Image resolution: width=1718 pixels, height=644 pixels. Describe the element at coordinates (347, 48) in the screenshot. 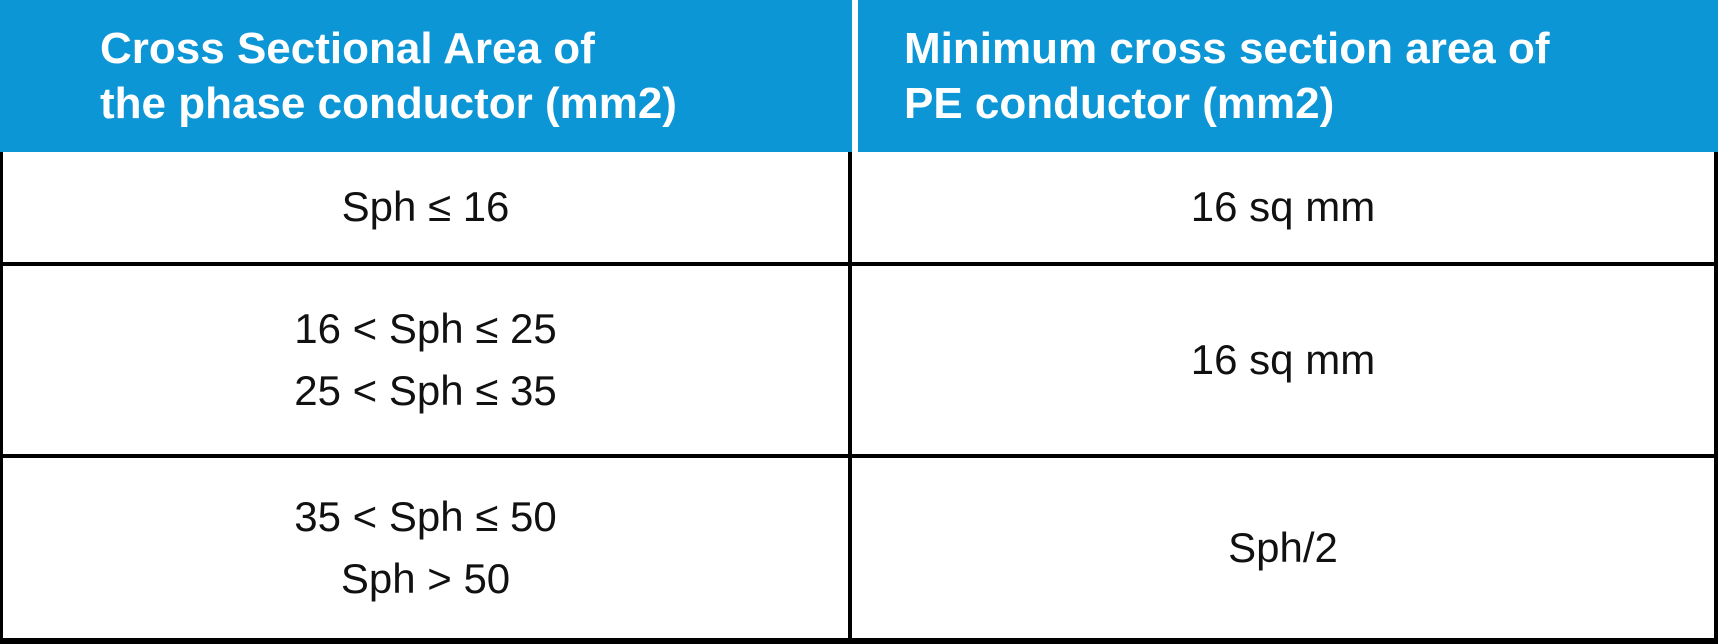

I see `header-phase-line1: Cross Sectional Area of` at that location.